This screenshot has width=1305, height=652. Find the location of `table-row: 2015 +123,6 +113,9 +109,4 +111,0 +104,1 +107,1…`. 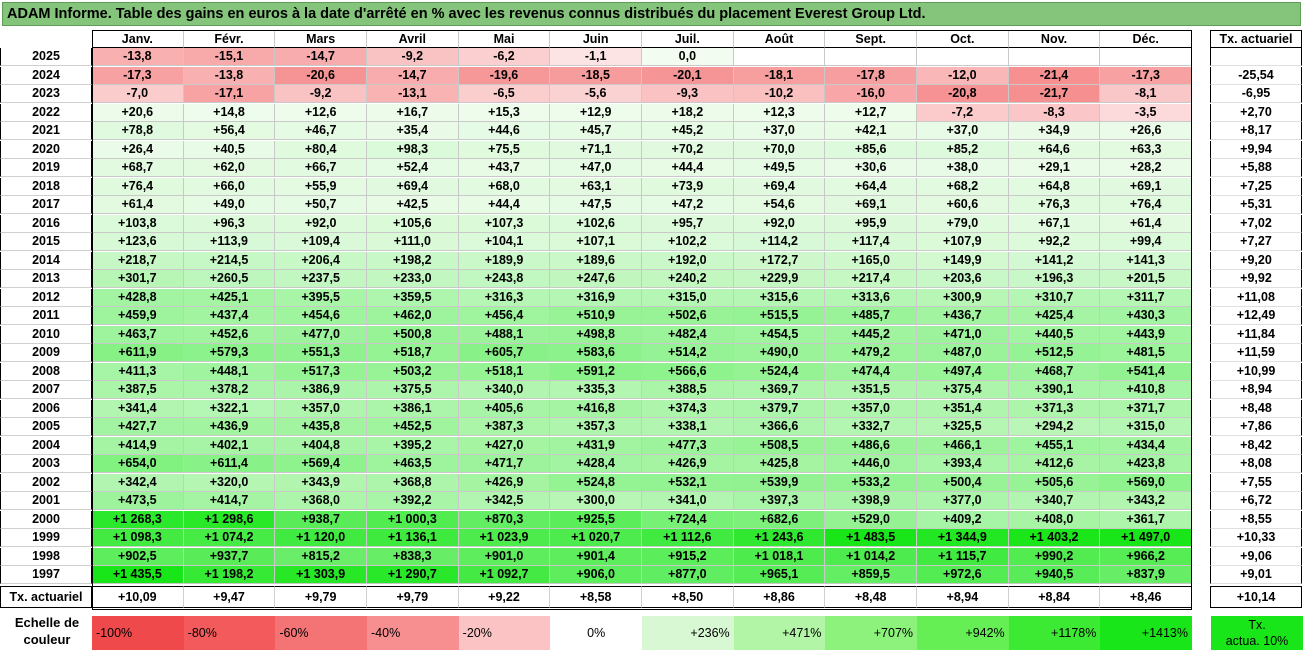

table-row: 2015 +123,6 +113,9 +109,4 +111,0 +104,1 +107,1… is located at coordinates (652, 242).